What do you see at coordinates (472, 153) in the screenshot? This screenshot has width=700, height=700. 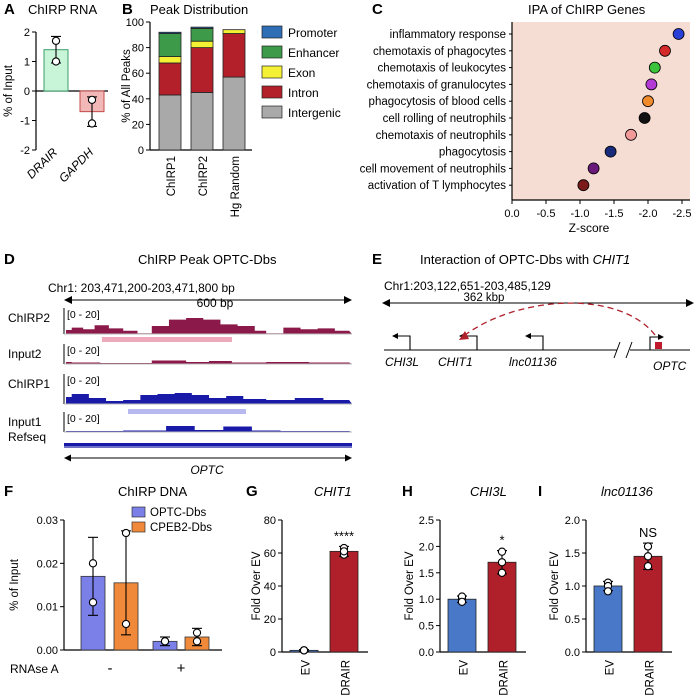 I see `C-category-label: phagocytosis` at bounding box center [472, 153].